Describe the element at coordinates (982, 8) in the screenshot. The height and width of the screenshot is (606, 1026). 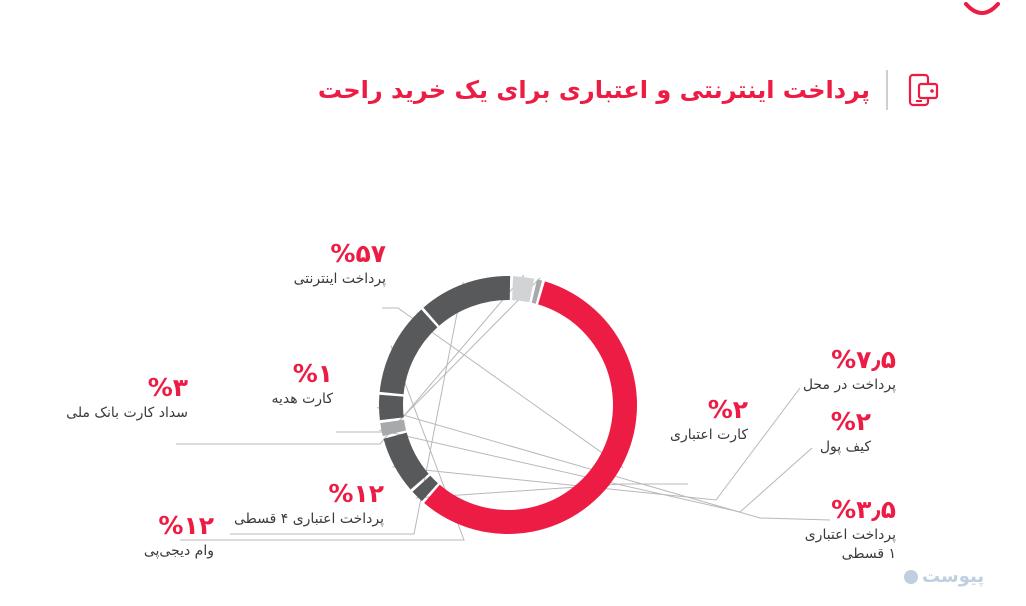
I see `brand-mark-icon` at that location.